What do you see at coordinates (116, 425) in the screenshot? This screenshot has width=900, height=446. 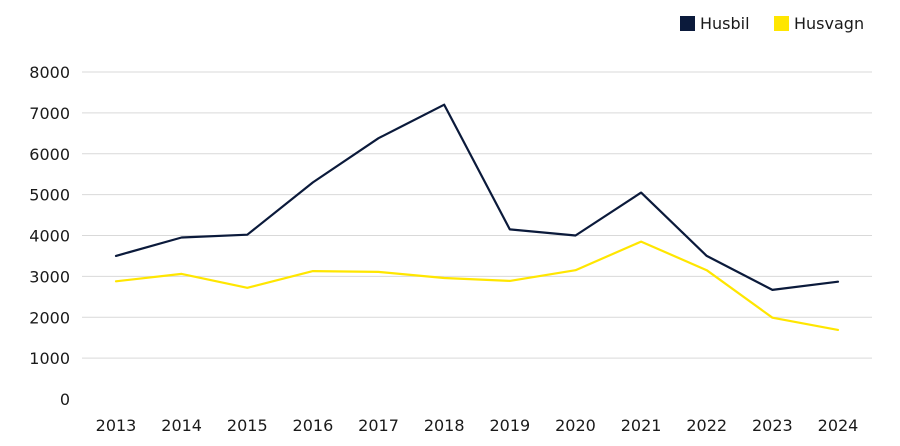 I see `x-tick-label: 2013` at bounding box center [116, 425].